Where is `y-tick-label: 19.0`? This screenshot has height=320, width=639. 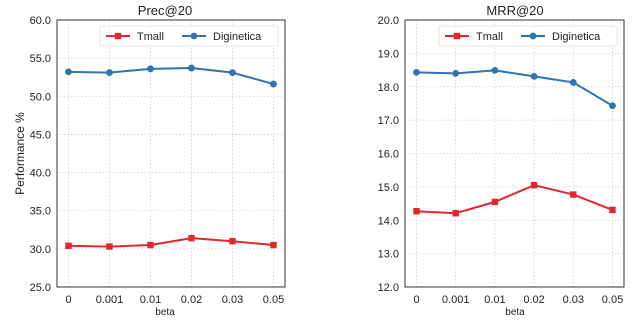
y-tick-label: 19.0 is located at coordinates (388, 54).